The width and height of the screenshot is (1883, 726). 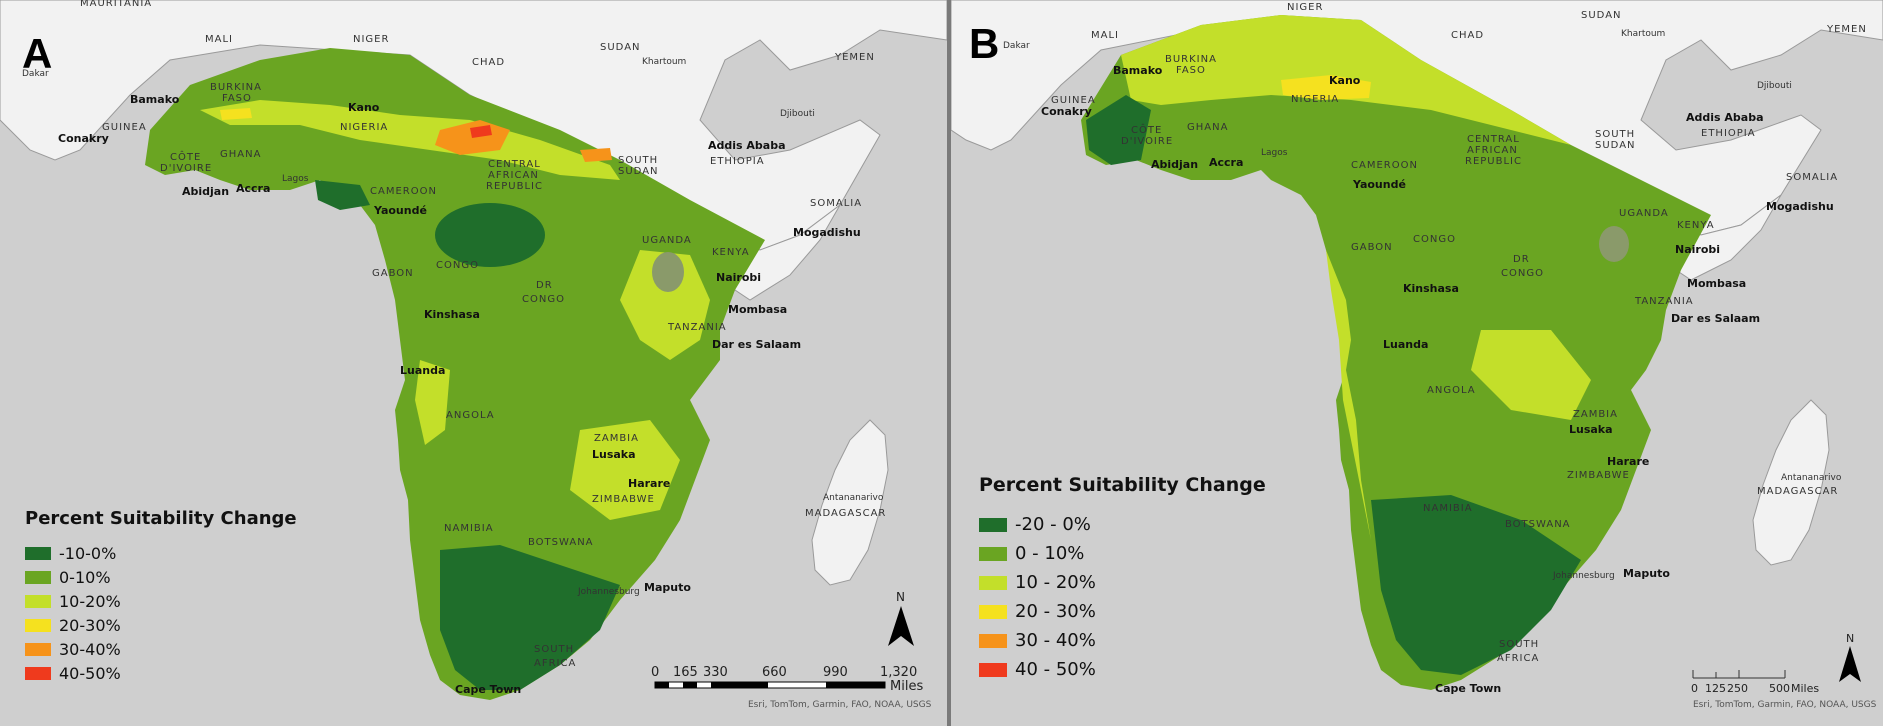 What do you see at coordinates (185, 156) in the screenshot?
I see `country-label: CÔTE` at bounding box center [185, 156].